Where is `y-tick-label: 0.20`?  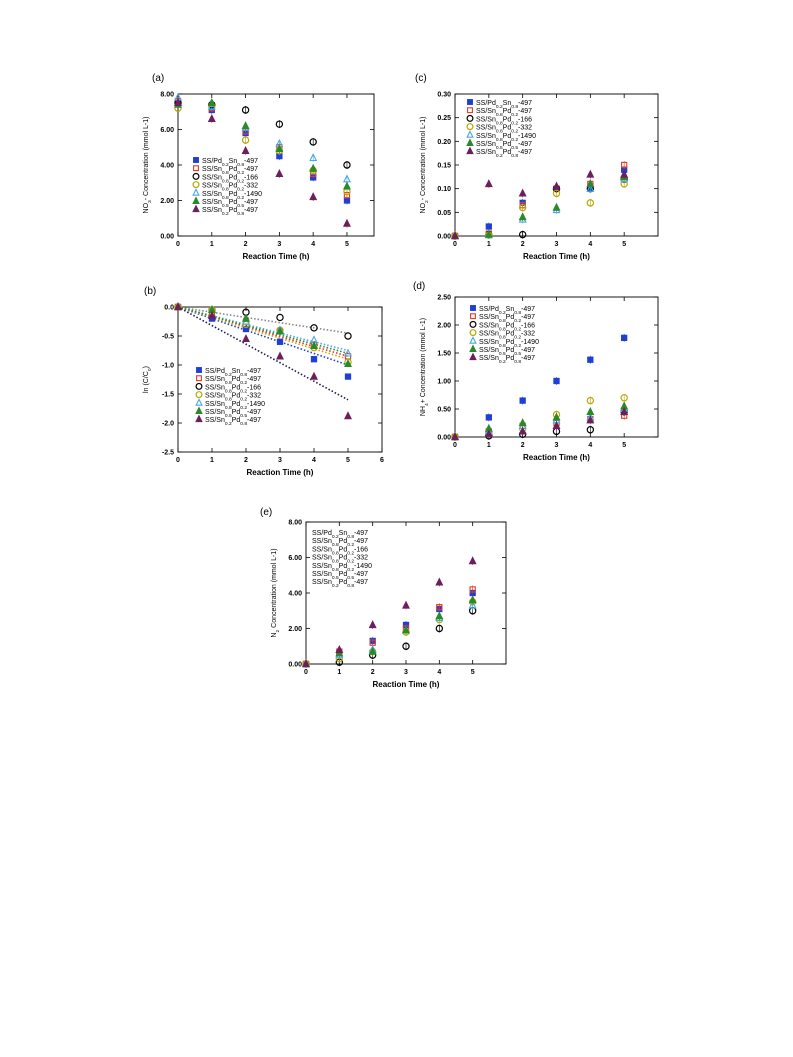 y-tick-label: 0.20 is located at coordinates (444, 142).